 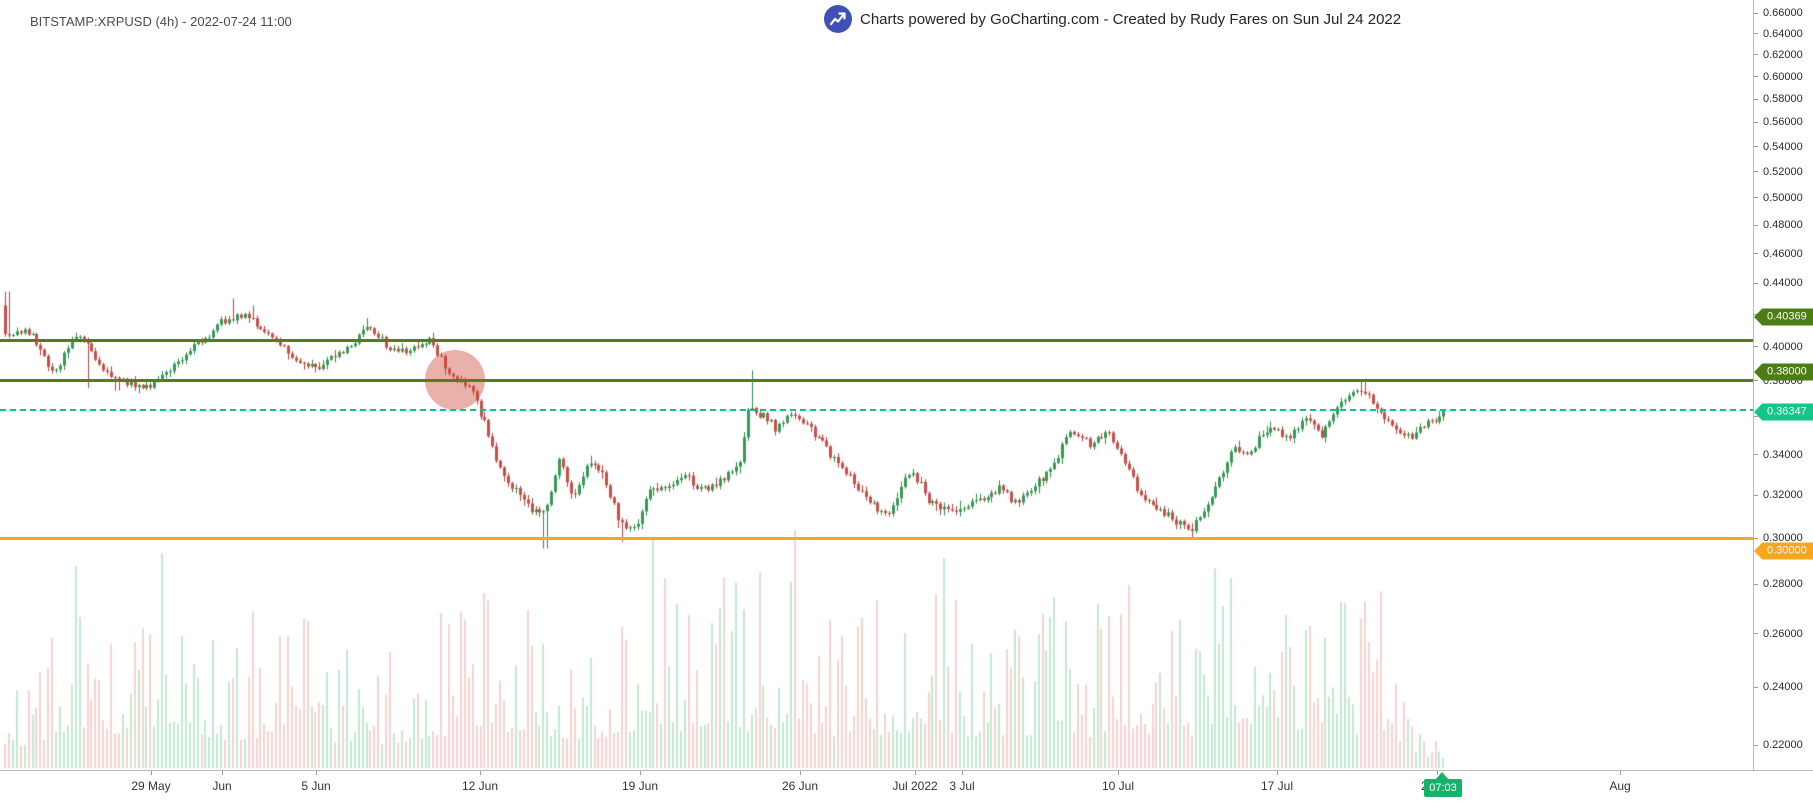 What do you see at coordinates (1783, 495) in the screenshot?
I see `y-axis-tick-label: 0.32000` at bounding box center [1783, 495].